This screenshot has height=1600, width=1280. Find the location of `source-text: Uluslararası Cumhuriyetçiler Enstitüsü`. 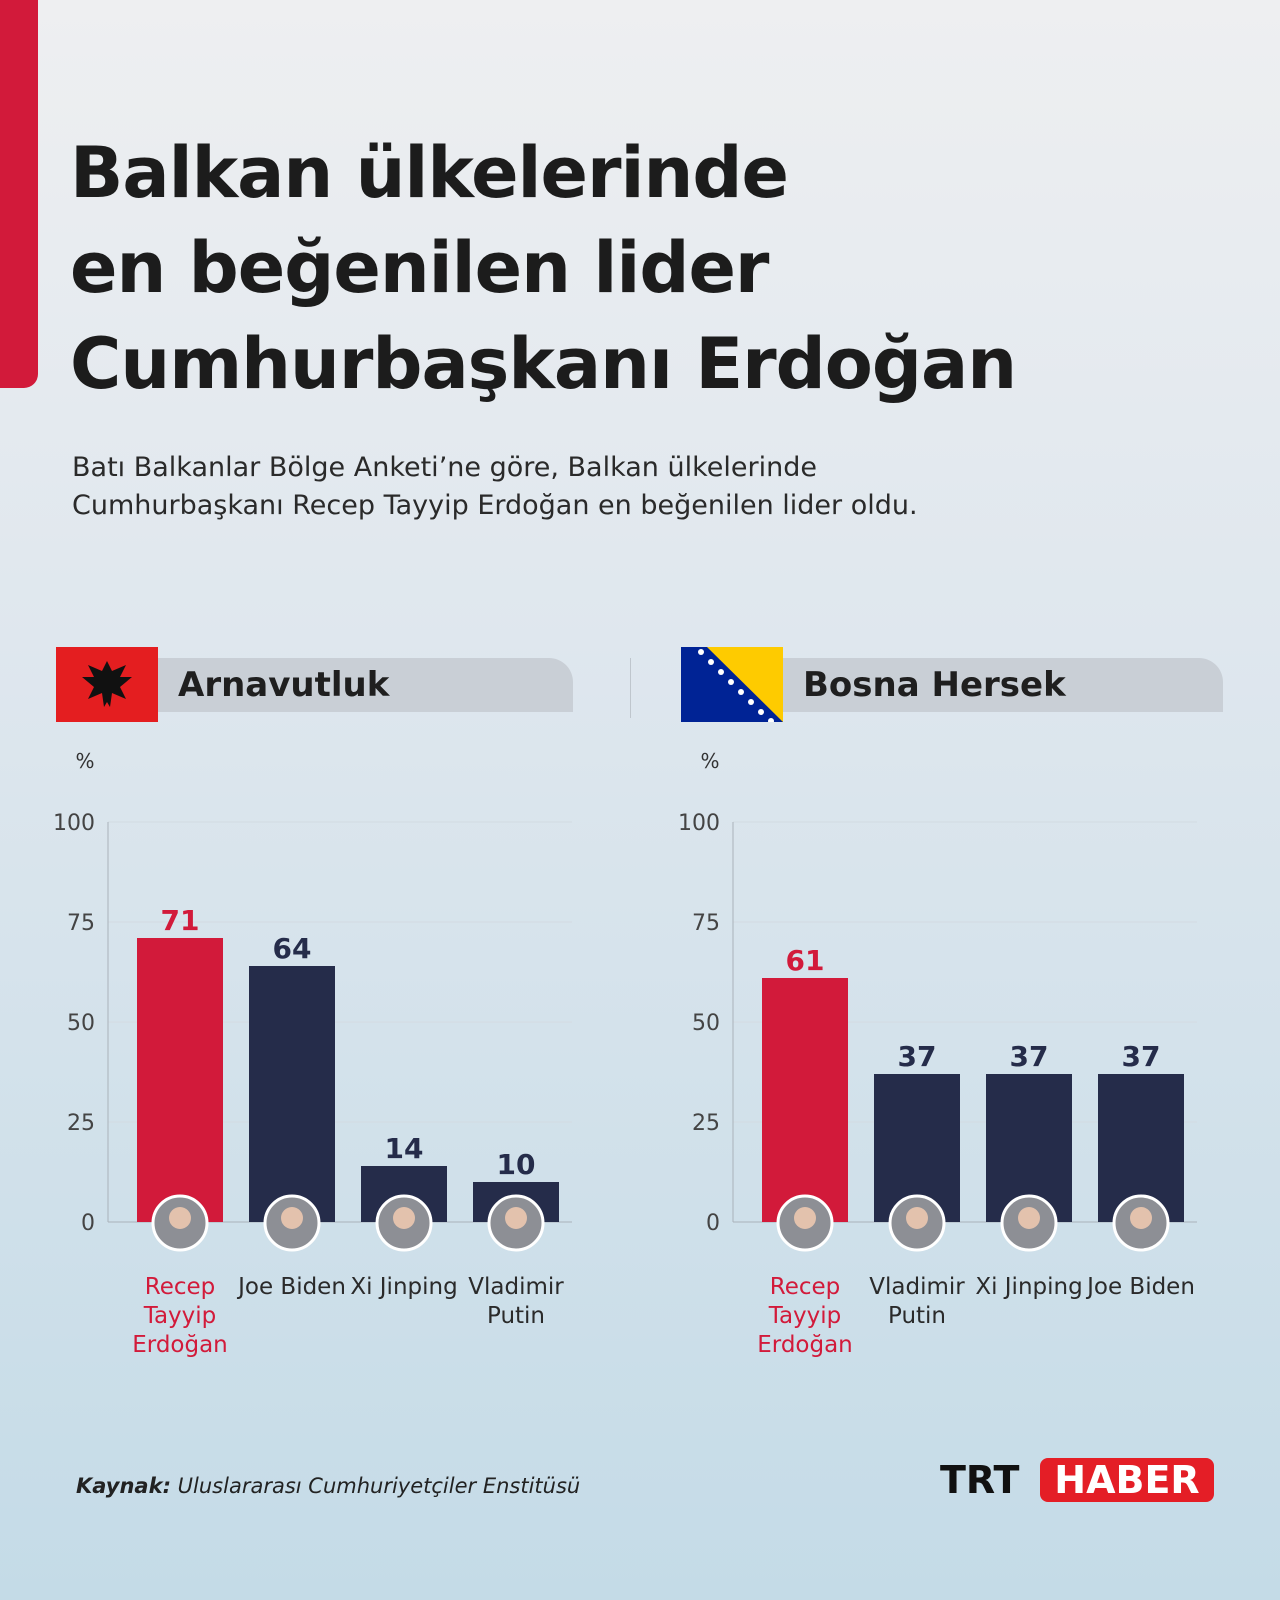

source-text: Uluslararası Cumhuriyetçiler Enstitüsü is located at coordinates (379, 1486).